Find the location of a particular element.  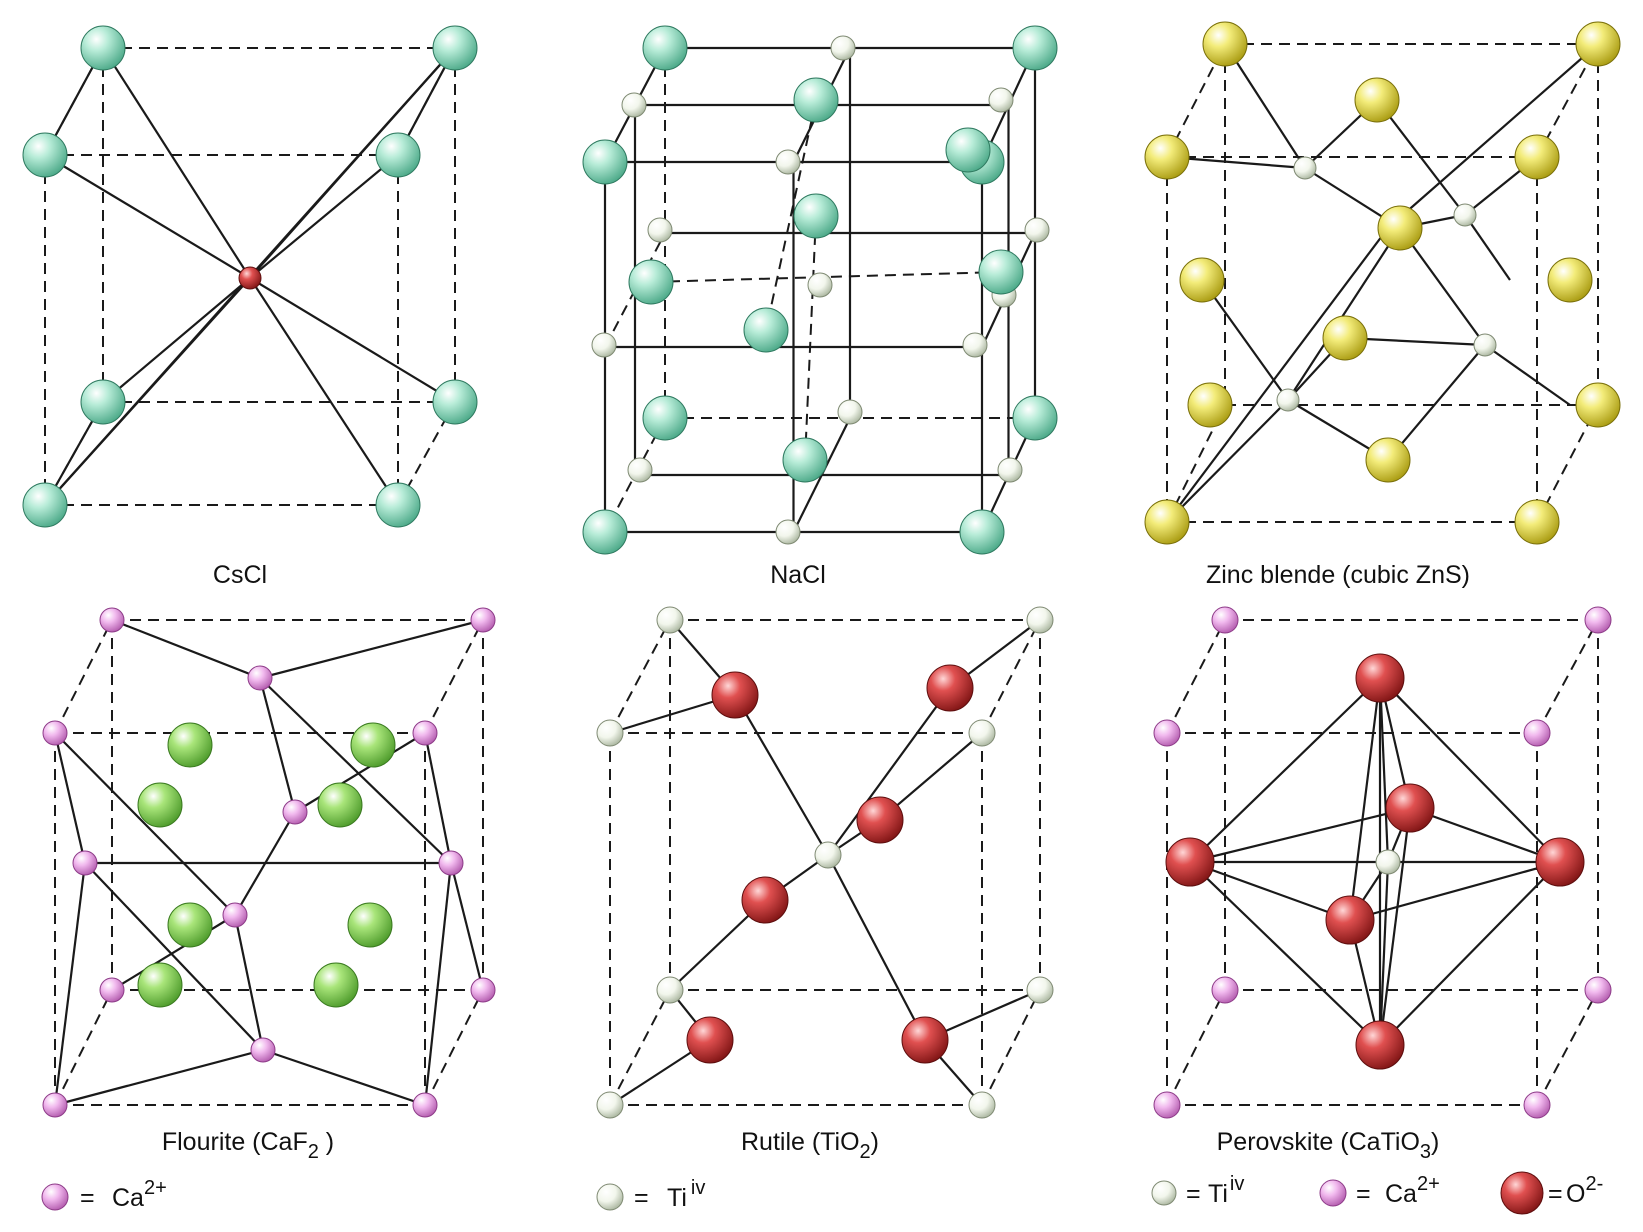

legend-ca-label-left: Ca2+ is located at coordinates (139, 1194).